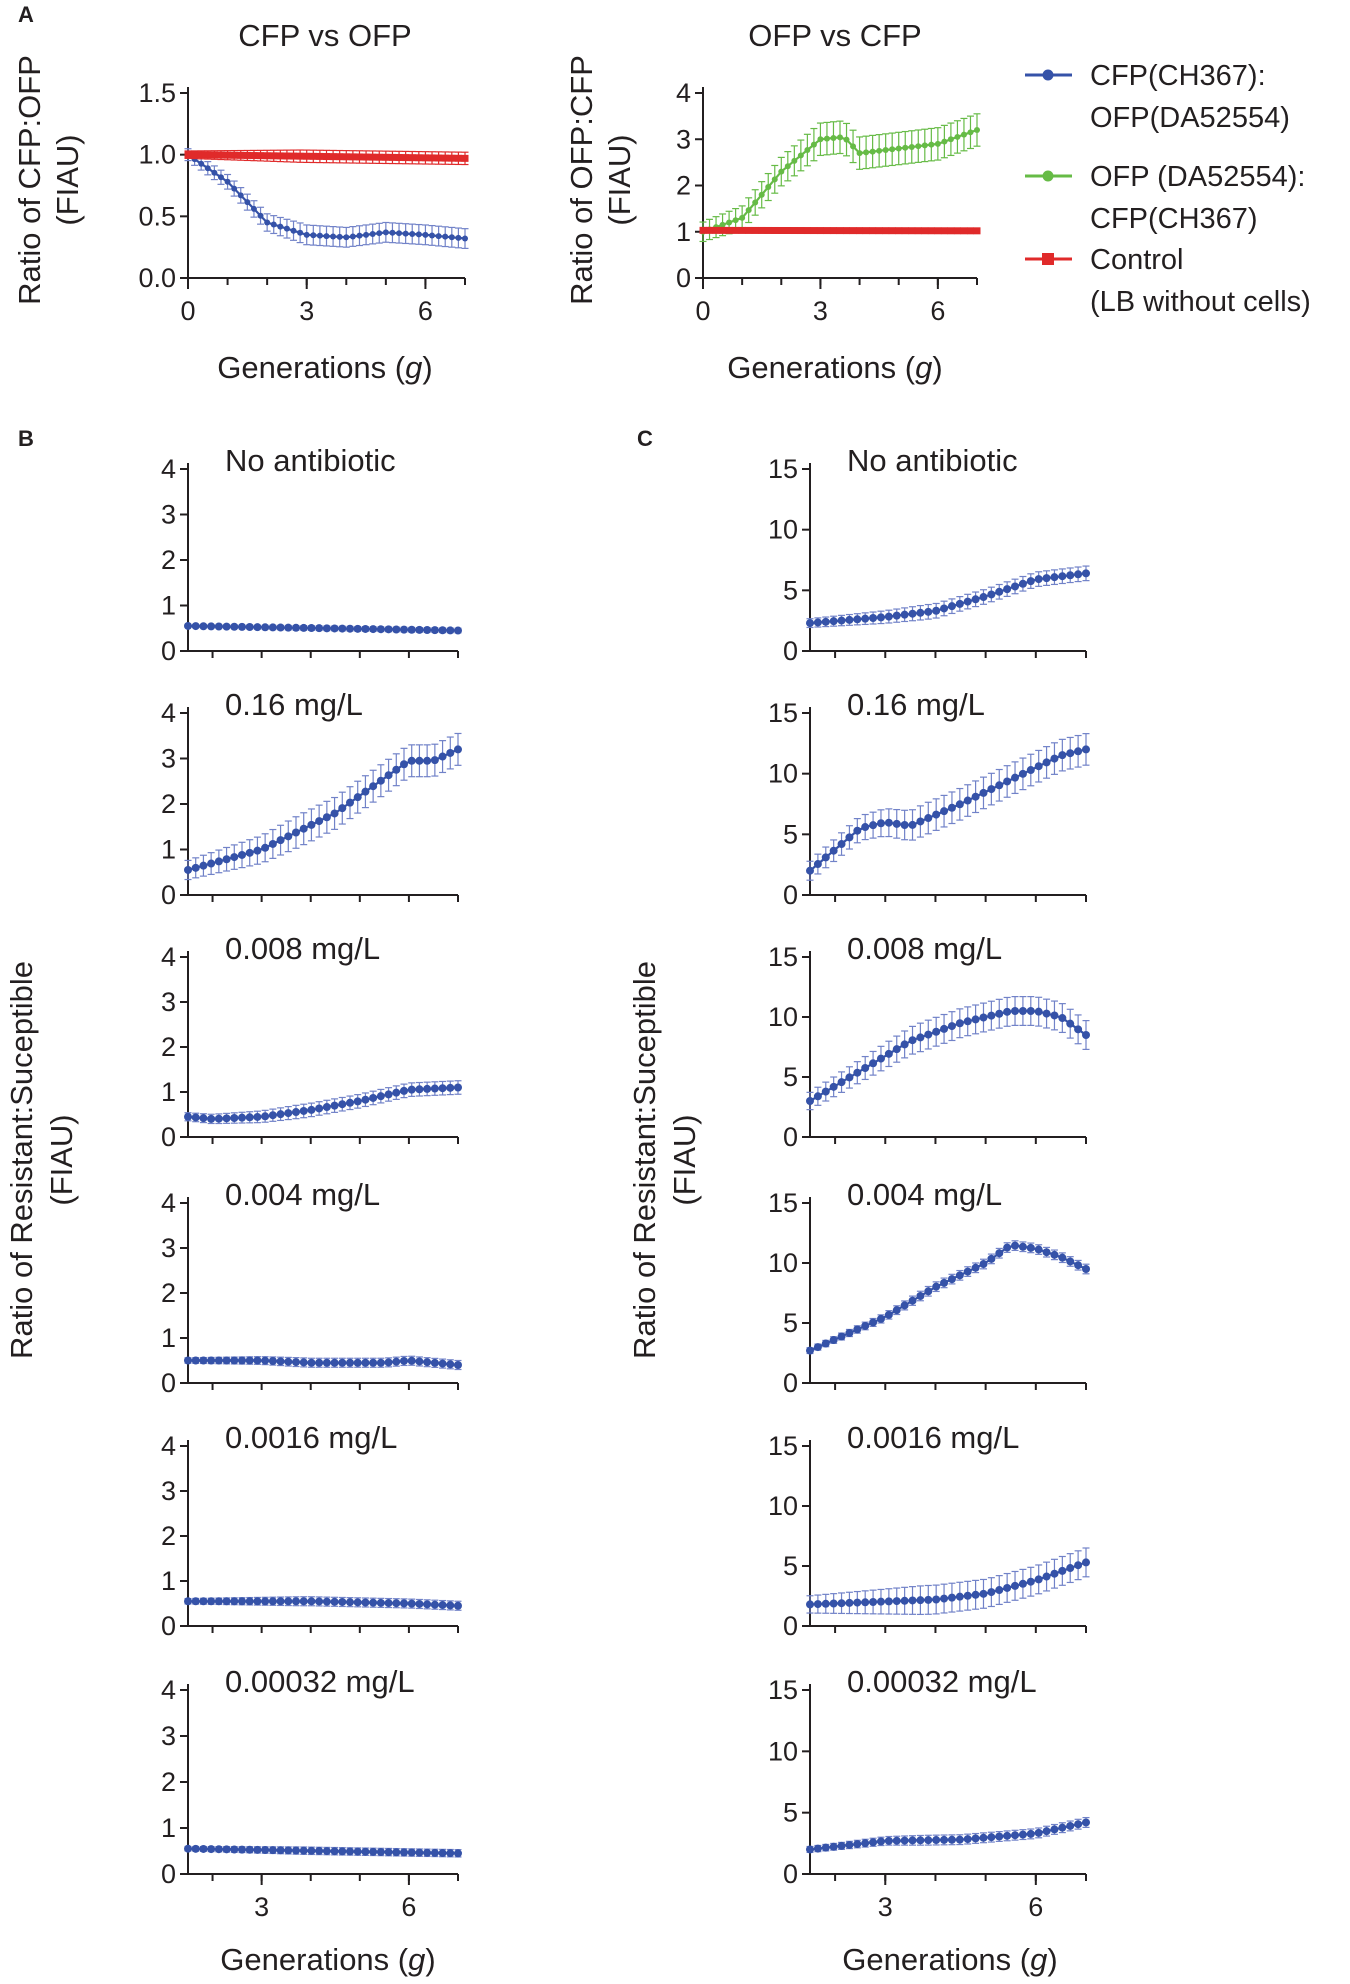 This screenshot has width=1350, height=1984. I want to click on chart-c3-ytick-label: 5, so click(790, 1077).